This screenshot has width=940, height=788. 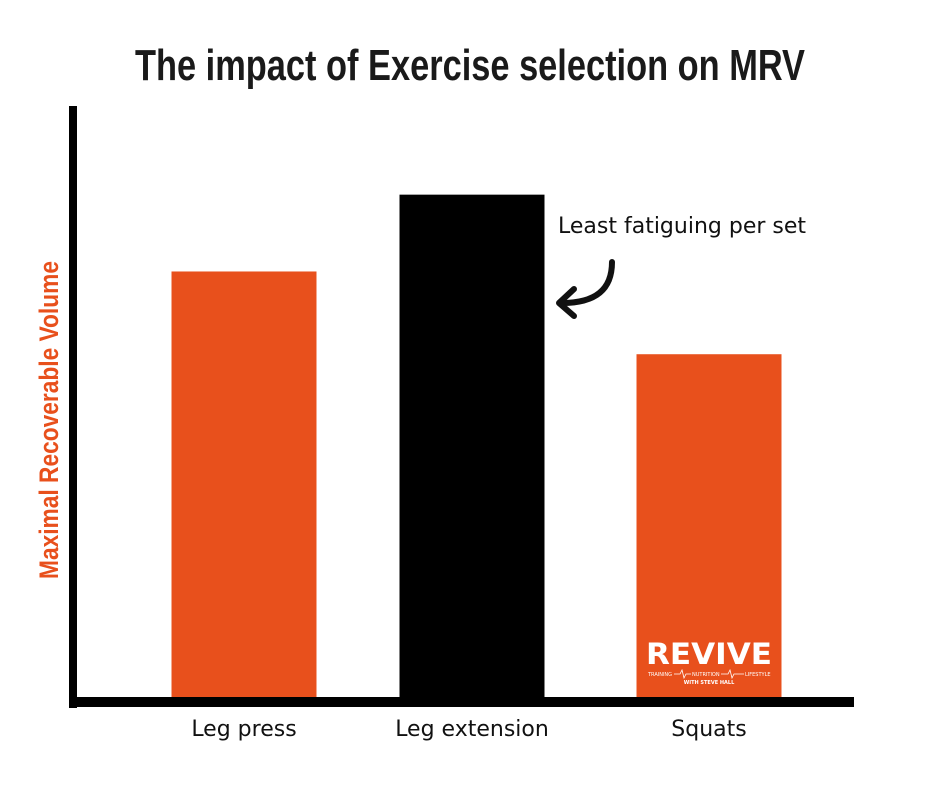 I want to click on logo-tagline-left: TRAINING, so click(x=659, y=675).